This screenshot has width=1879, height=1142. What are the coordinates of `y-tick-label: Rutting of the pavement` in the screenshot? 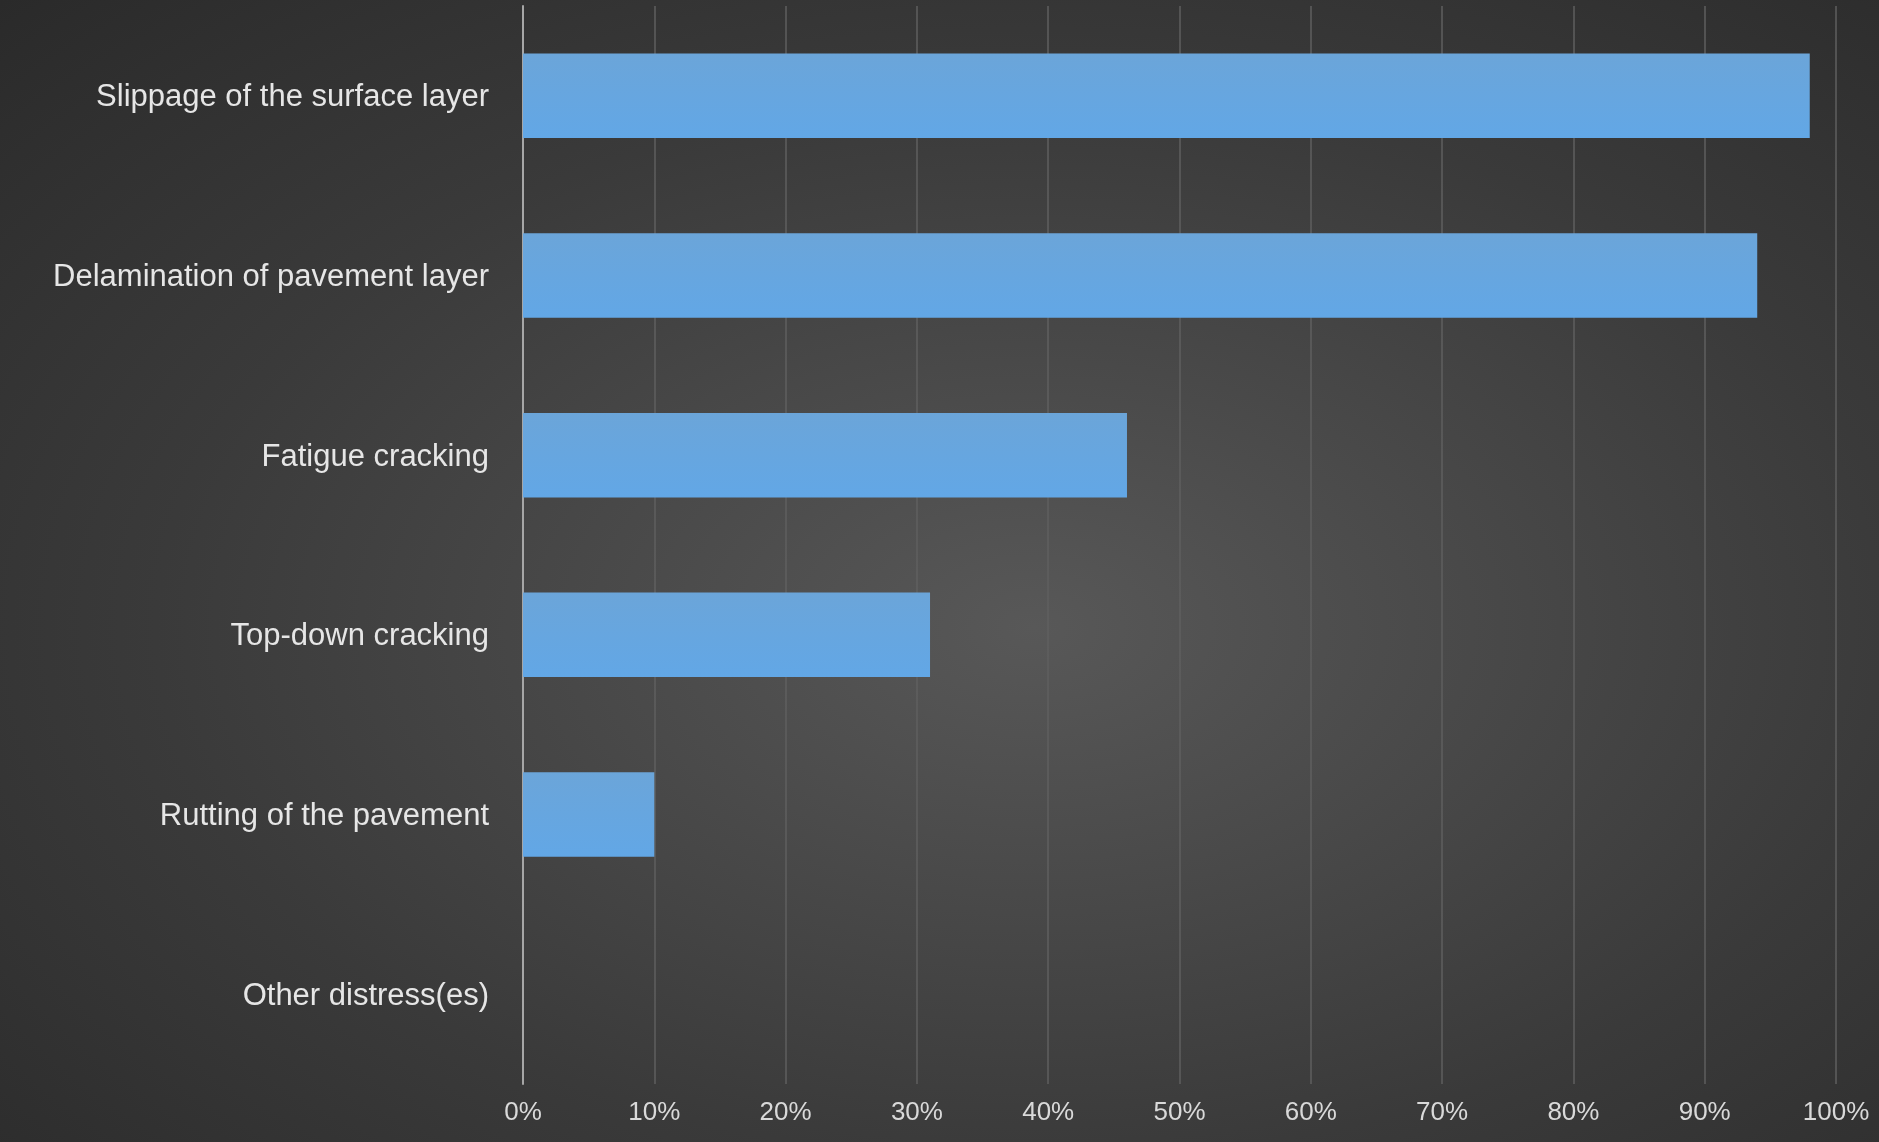 It's located at (324, 814).